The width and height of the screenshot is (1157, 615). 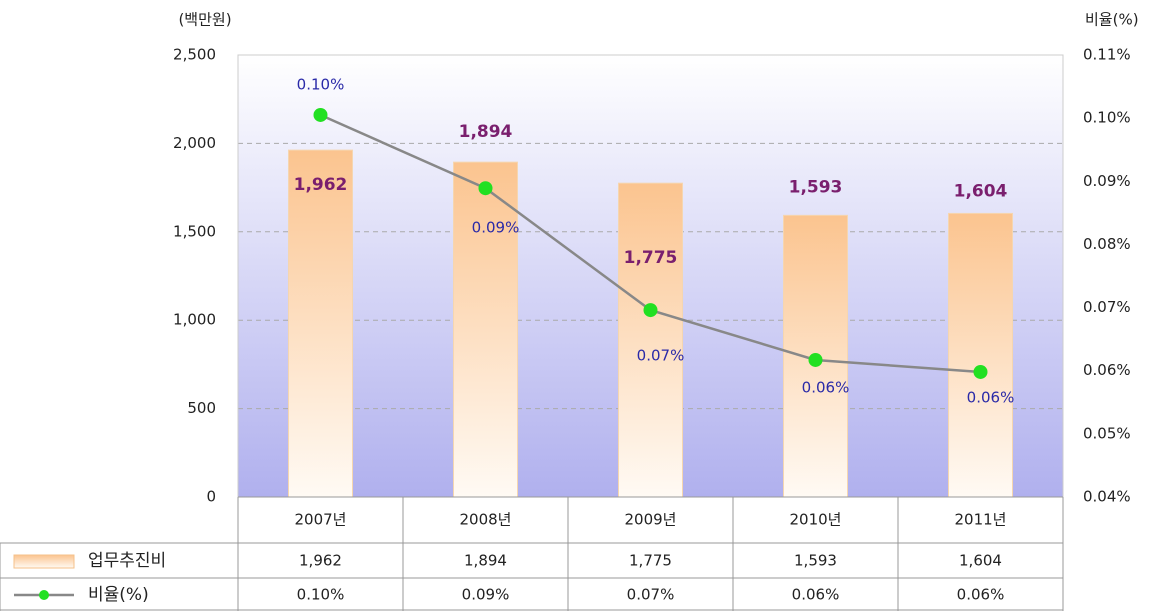 I want to click on table-cell: 1,894, so click(x=485, y=561).